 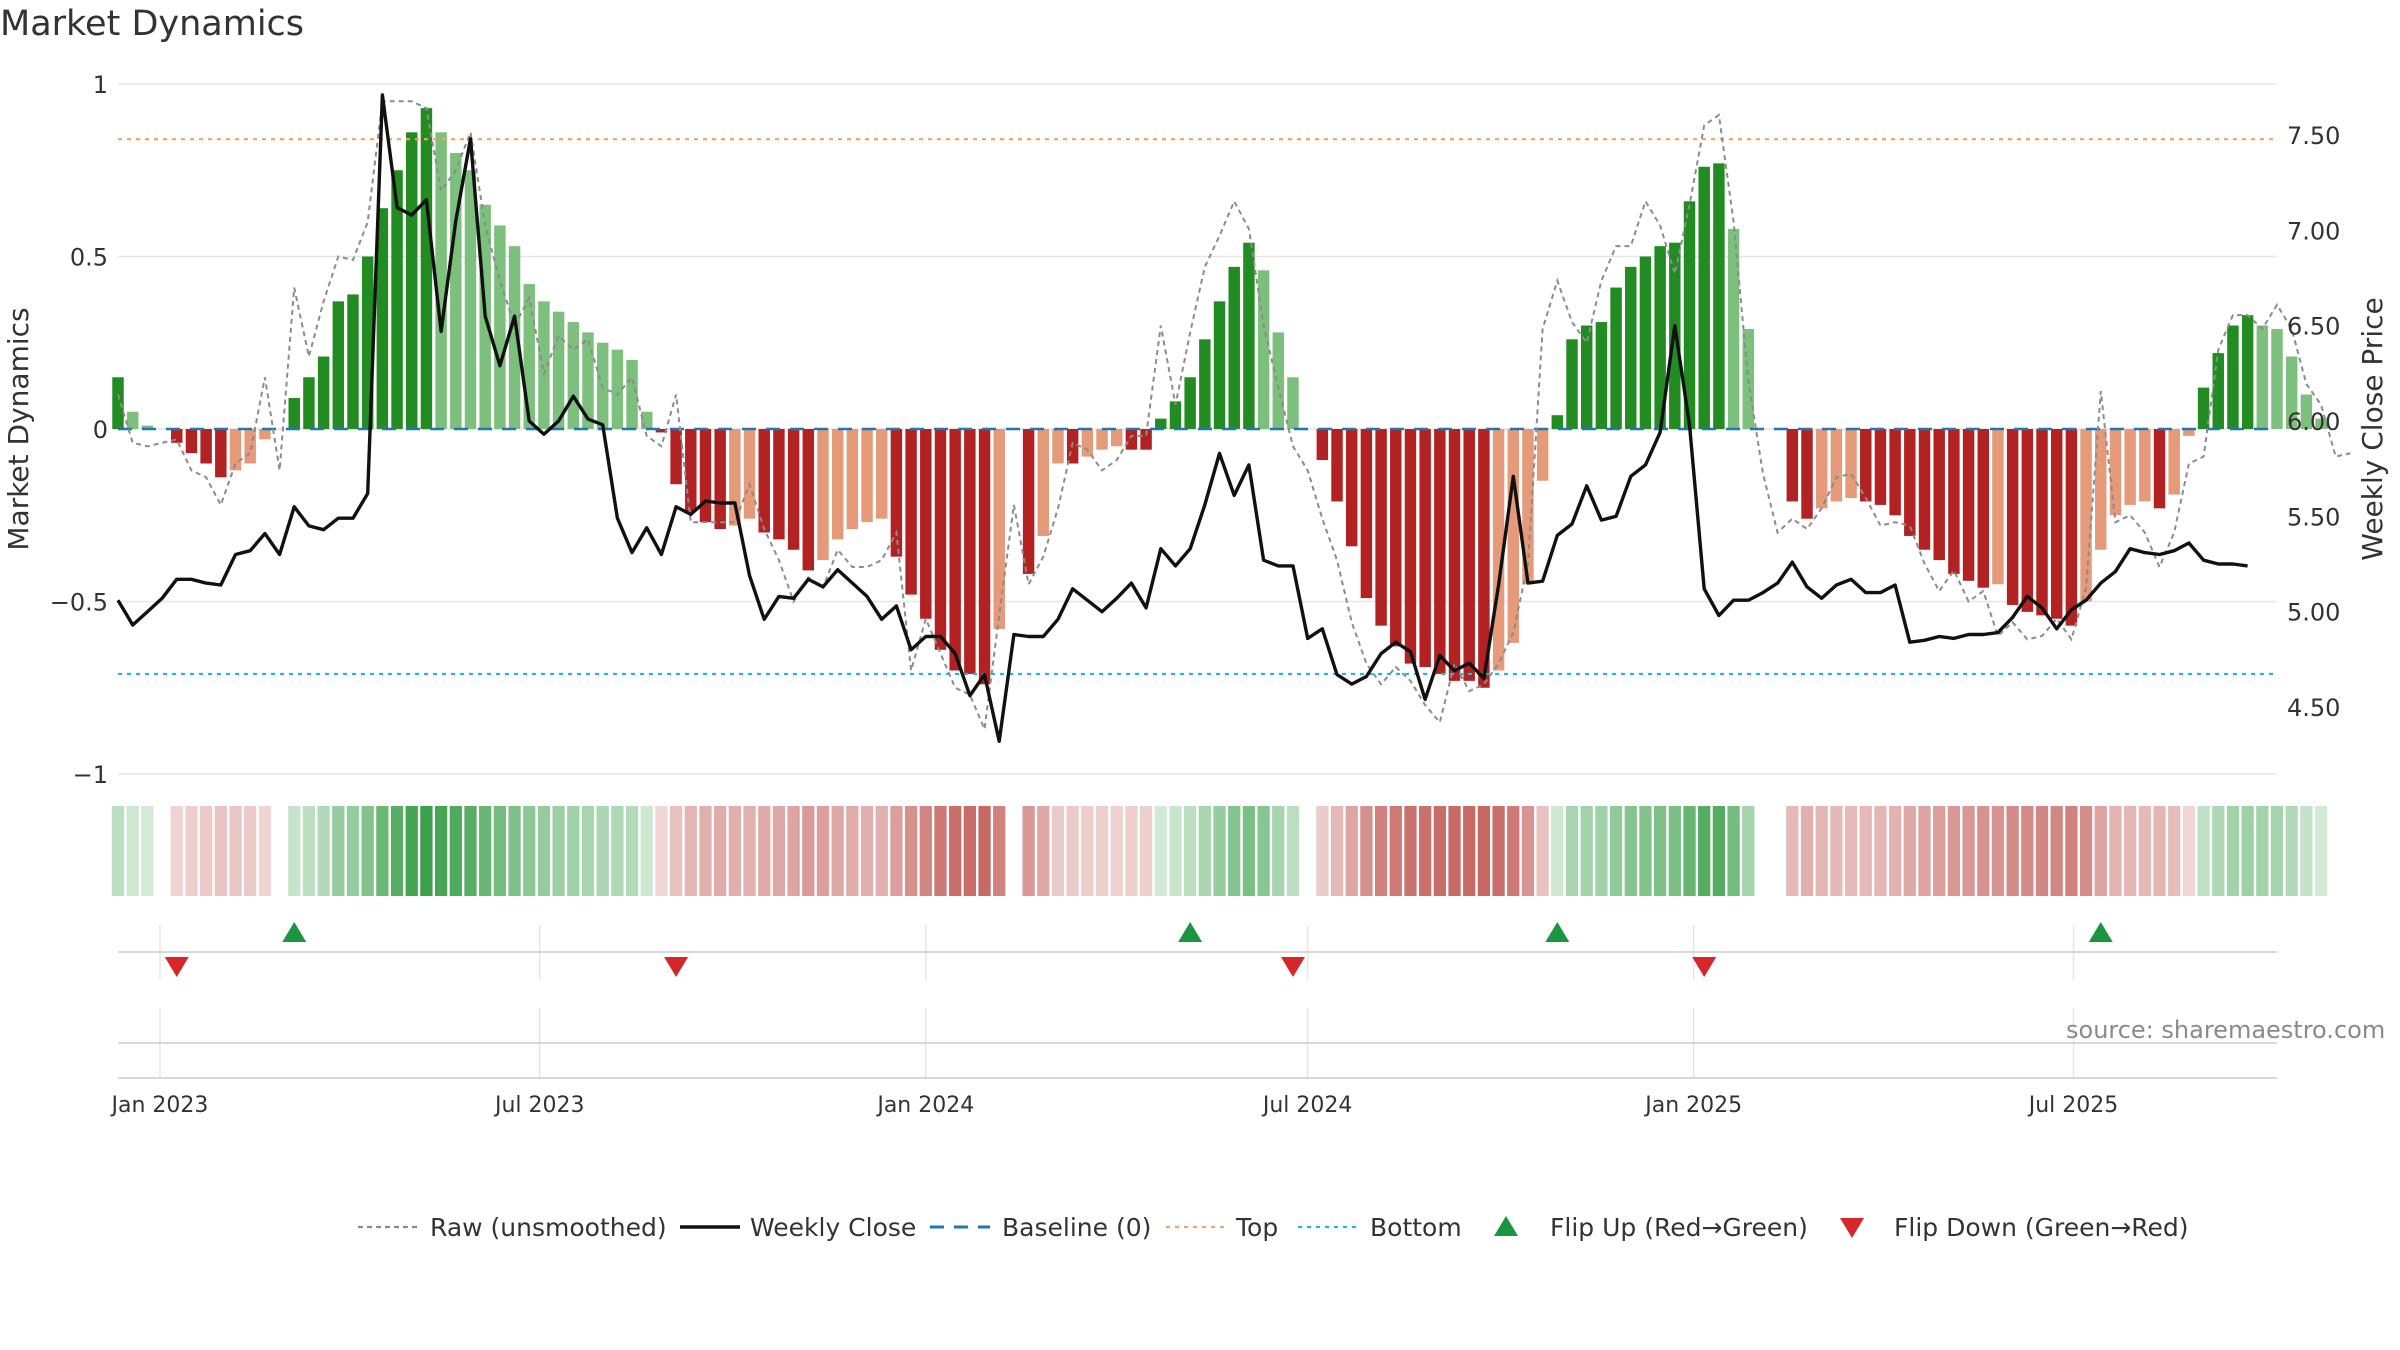 What do you see at coordinates (2313, 231) in the screenshot?
I see `y2-tick-label: 7.00` at bounding box center [2313, 231].